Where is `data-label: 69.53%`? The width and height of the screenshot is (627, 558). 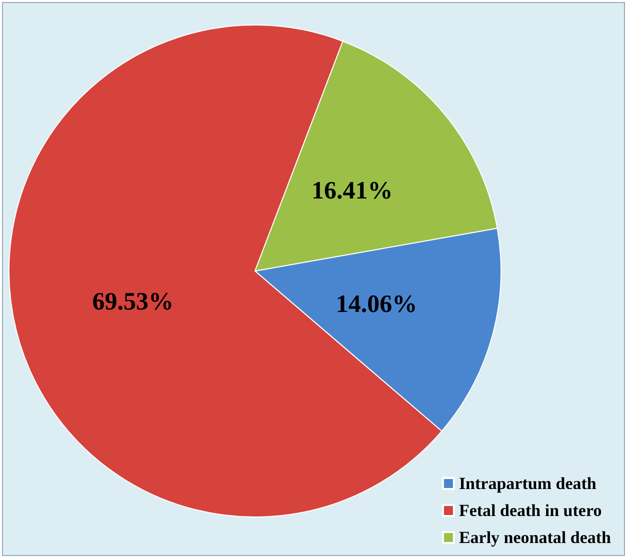
data-label: 69.53% is located at coordinates (133, 302).